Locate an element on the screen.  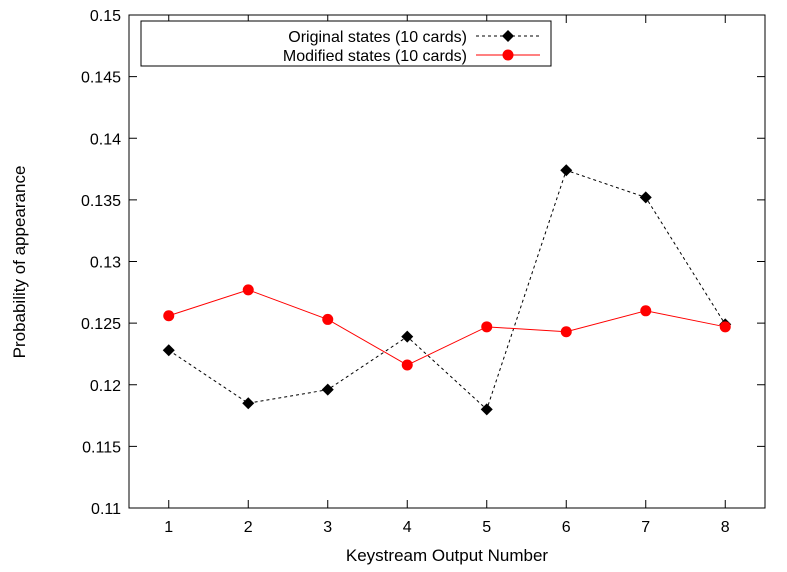
series-line is located at coordinates (447, 327).